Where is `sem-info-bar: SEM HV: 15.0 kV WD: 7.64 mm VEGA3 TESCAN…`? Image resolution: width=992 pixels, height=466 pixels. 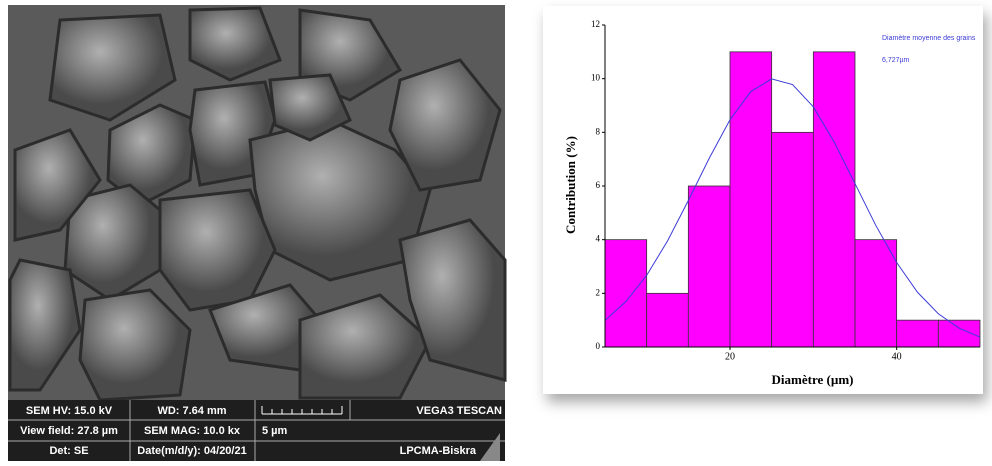 sem-info-bar: SEM HV: 15.0 kV WD: 7.64 mm VEGA3 TESCAN… is located at coordinates (256, 430).